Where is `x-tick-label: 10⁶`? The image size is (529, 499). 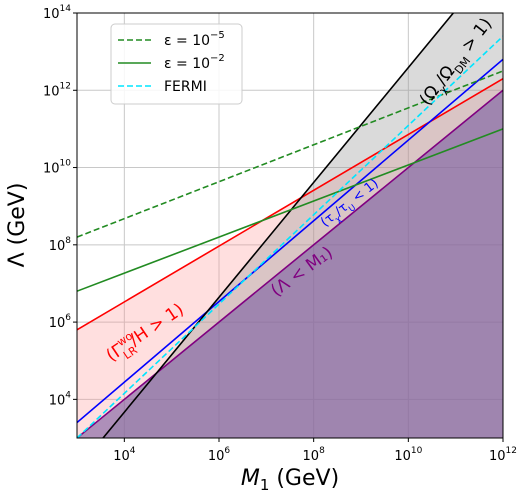
x-tick-label: 10⁶ is located at coordinates (219, 455).